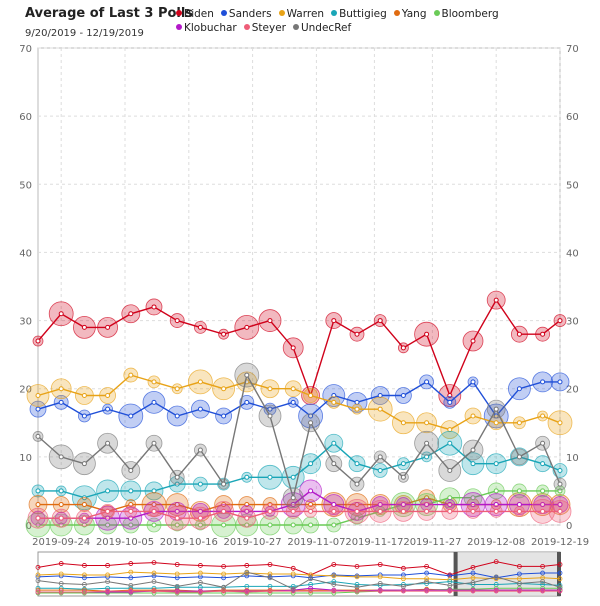 The height and width of the screenshot is (606, 600). What do you see at coordinates (466, 14) in the screenshot?
I see `legend-item-bloomberg: Bloomberg` at bounding box center [466, 14].